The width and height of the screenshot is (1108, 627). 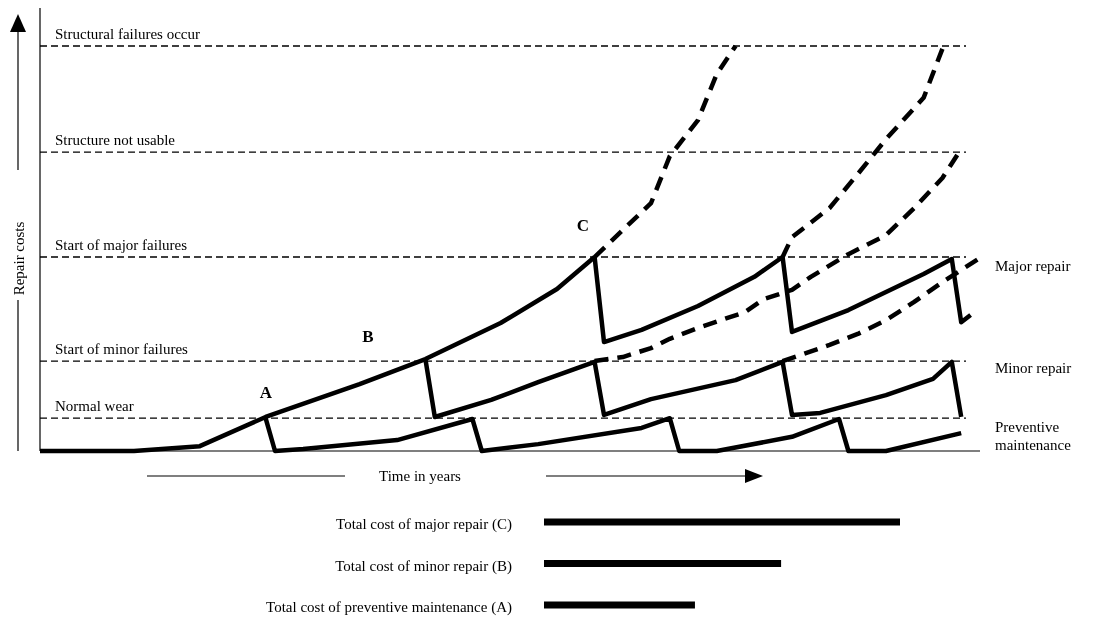 What do you see at coordinates (127, 34) in the screenshot?
I see `ref-line-label: Structural failures occur` at bounding box center [127, 34].